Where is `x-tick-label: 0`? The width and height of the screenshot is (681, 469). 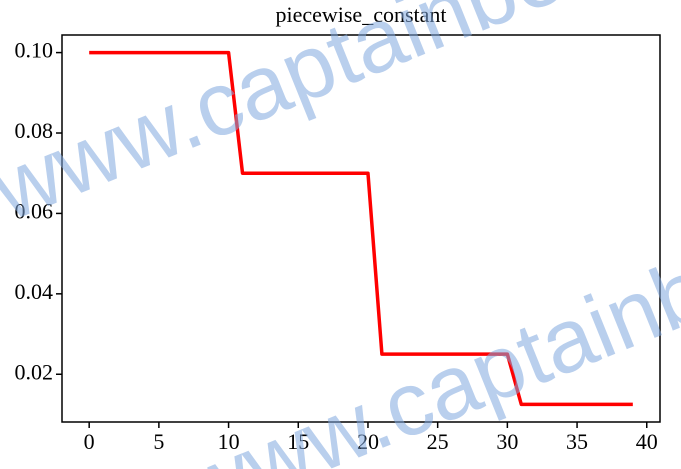 x-tick-label: 0 is located at coordinates (89, 441).